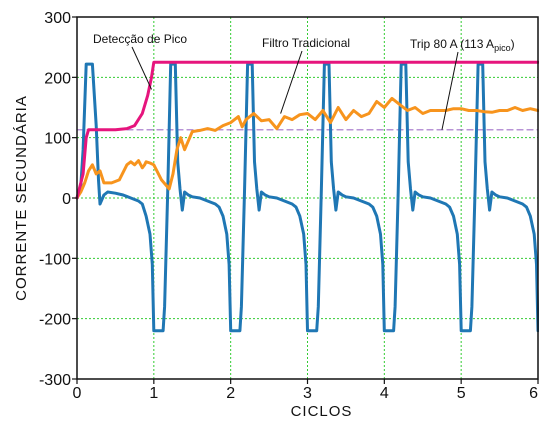  Describe the element at coordinates (322, 411) in the screenshot. I see `x-axis-label: CICLOS` at that location.